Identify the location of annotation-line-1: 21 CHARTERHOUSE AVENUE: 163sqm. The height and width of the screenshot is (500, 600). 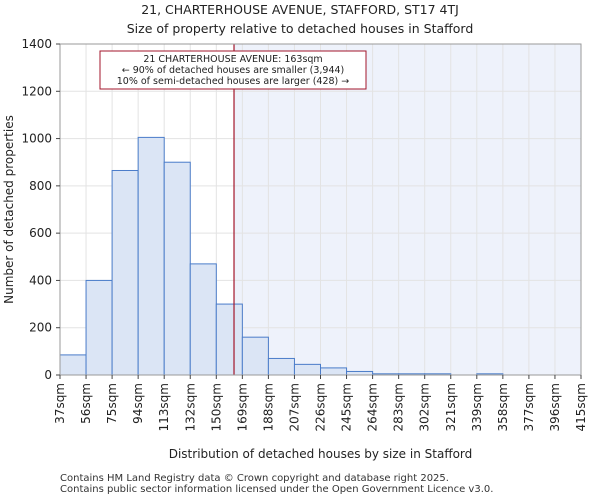
(232, 59).